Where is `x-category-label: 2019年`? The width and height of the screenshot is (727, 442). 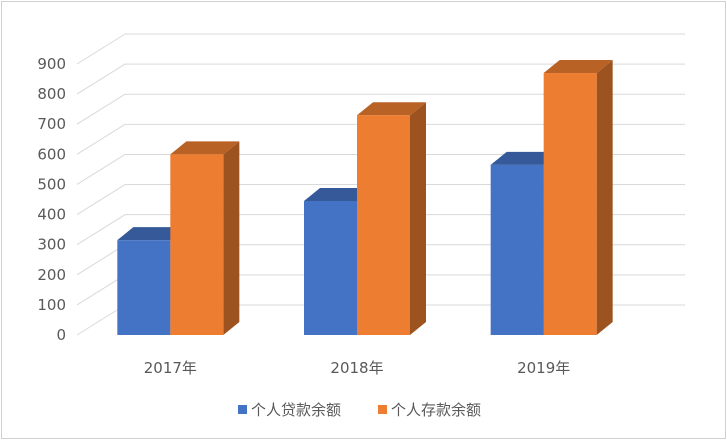 x-category-label: 2019年 is located at coordinates (543, 368).